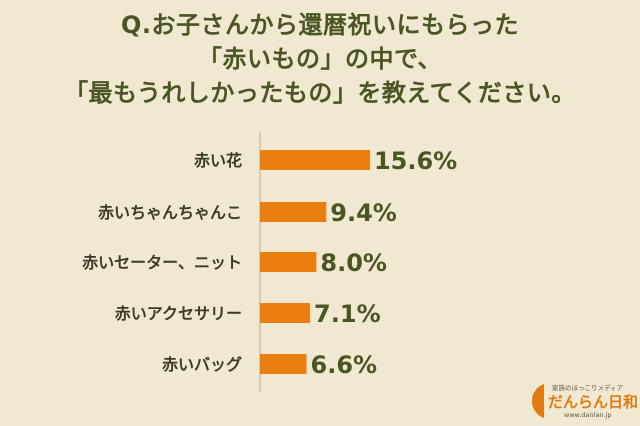 The width and height of the screenshot is (640, 426). Describe the element at coordinates (162, 262) in the screenshot. I see `category-label-2: 赤いセーター、ニット` at that location.